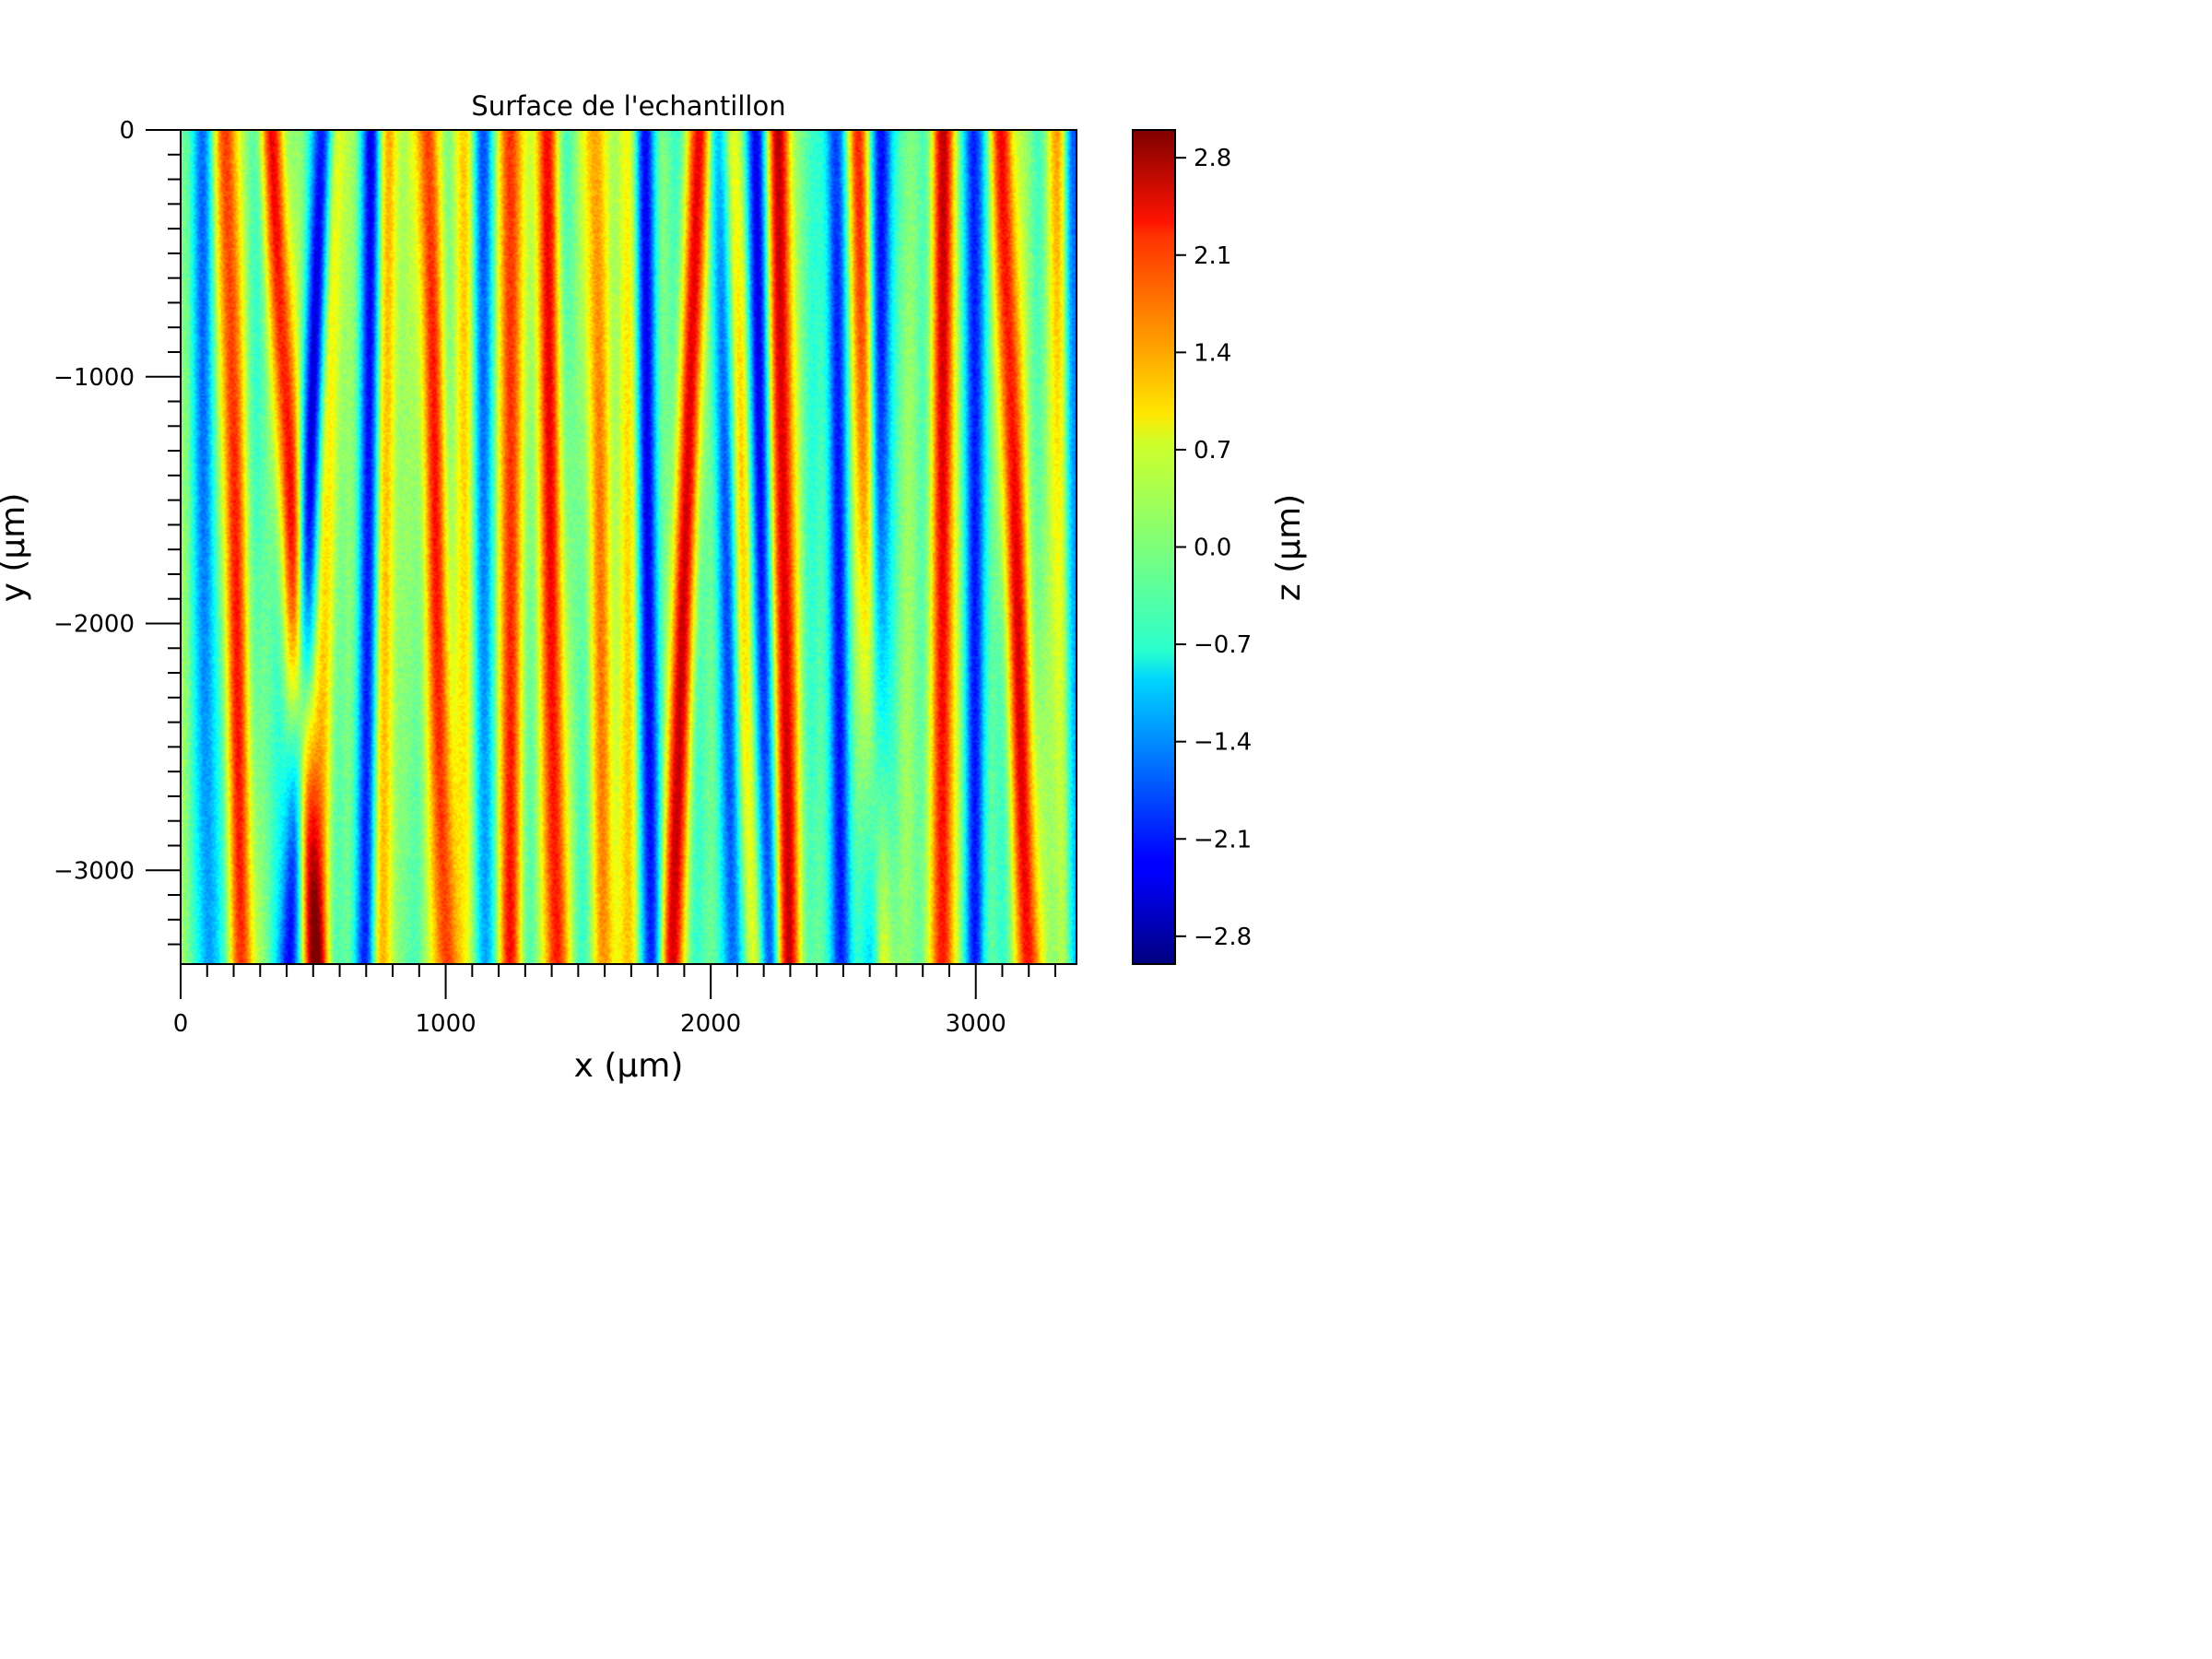  I want to click on y-axis-label: y (µm), so click(16, 548).